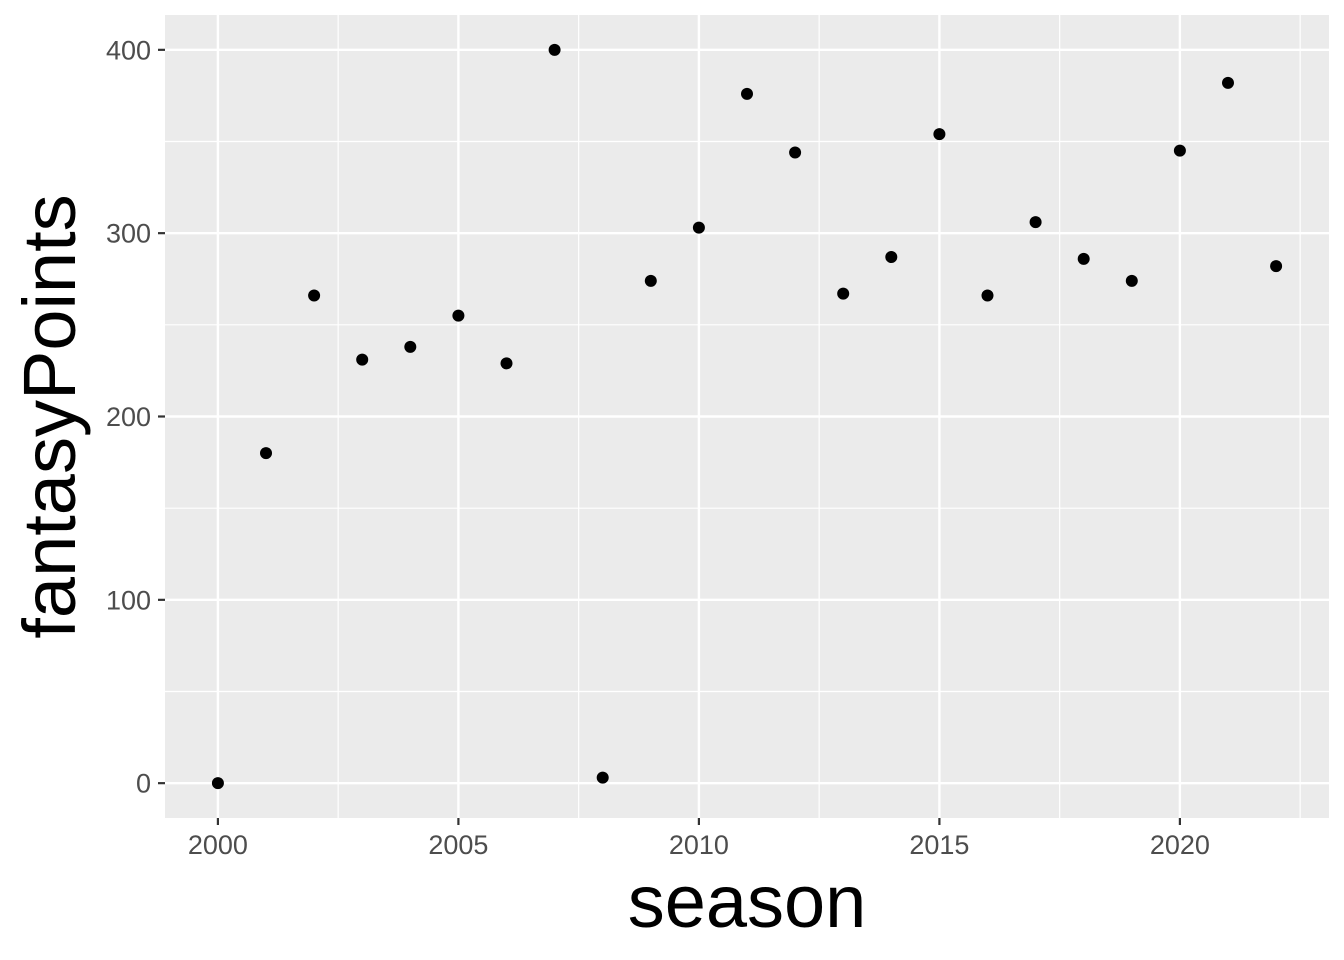  Describe the element at coordinates (143, 784) in the screenshot. I see `y-tick-label: 0` at that location.